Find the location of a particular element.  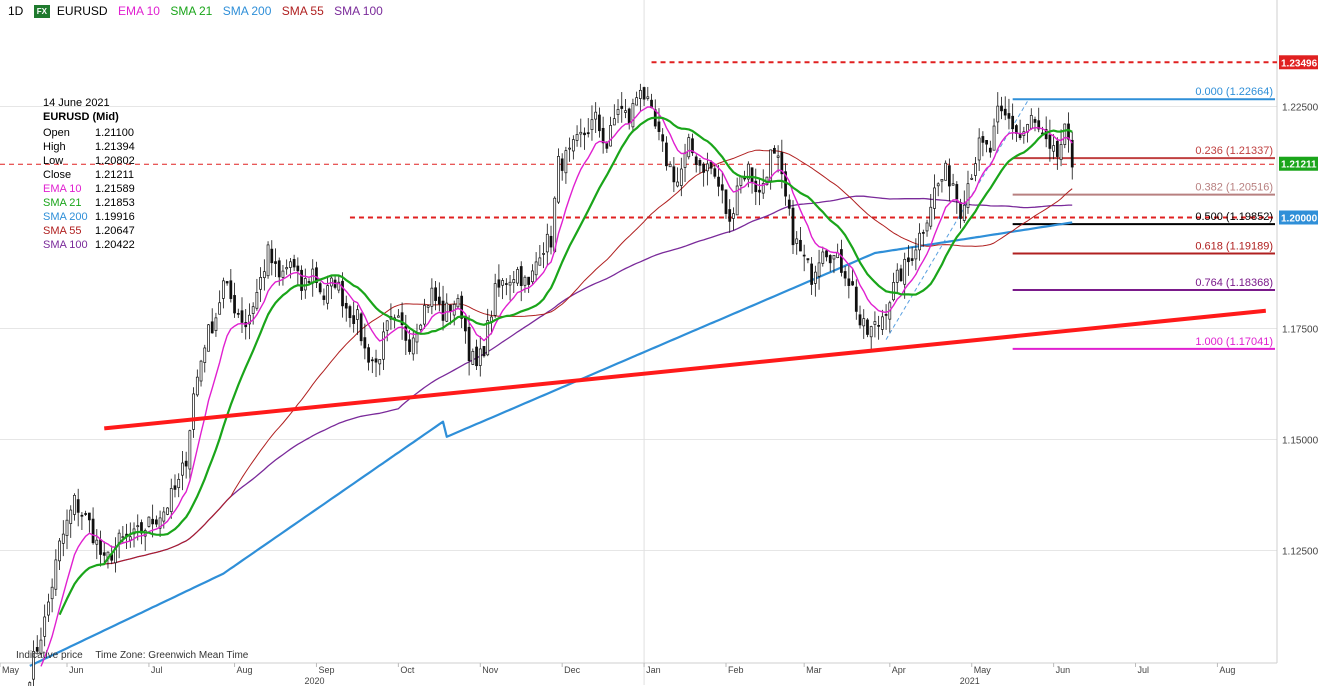

fib-level-label: 0.236 (1.21337) is located at coordinates (1234, 151).